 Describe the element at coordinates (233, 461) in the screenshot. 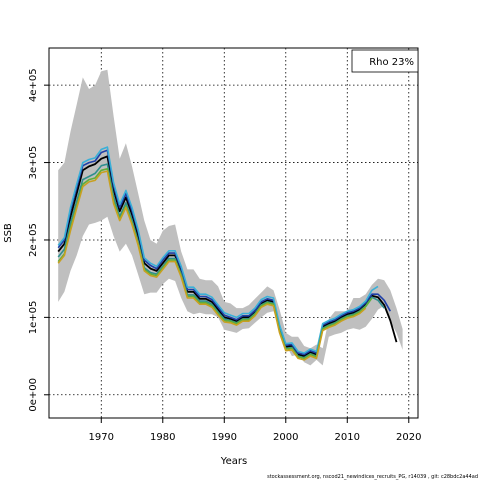

I see `x-axis-title: Years` at that location.